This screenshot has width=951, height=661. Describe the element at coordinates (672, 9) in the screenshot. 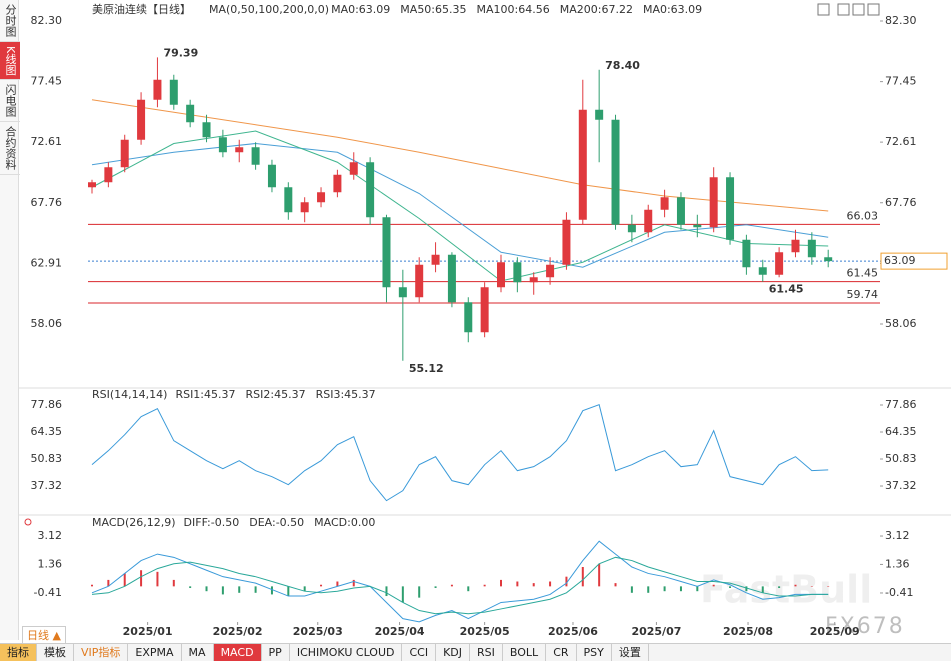

I see `legend-item: MA0:63.09` at that location.